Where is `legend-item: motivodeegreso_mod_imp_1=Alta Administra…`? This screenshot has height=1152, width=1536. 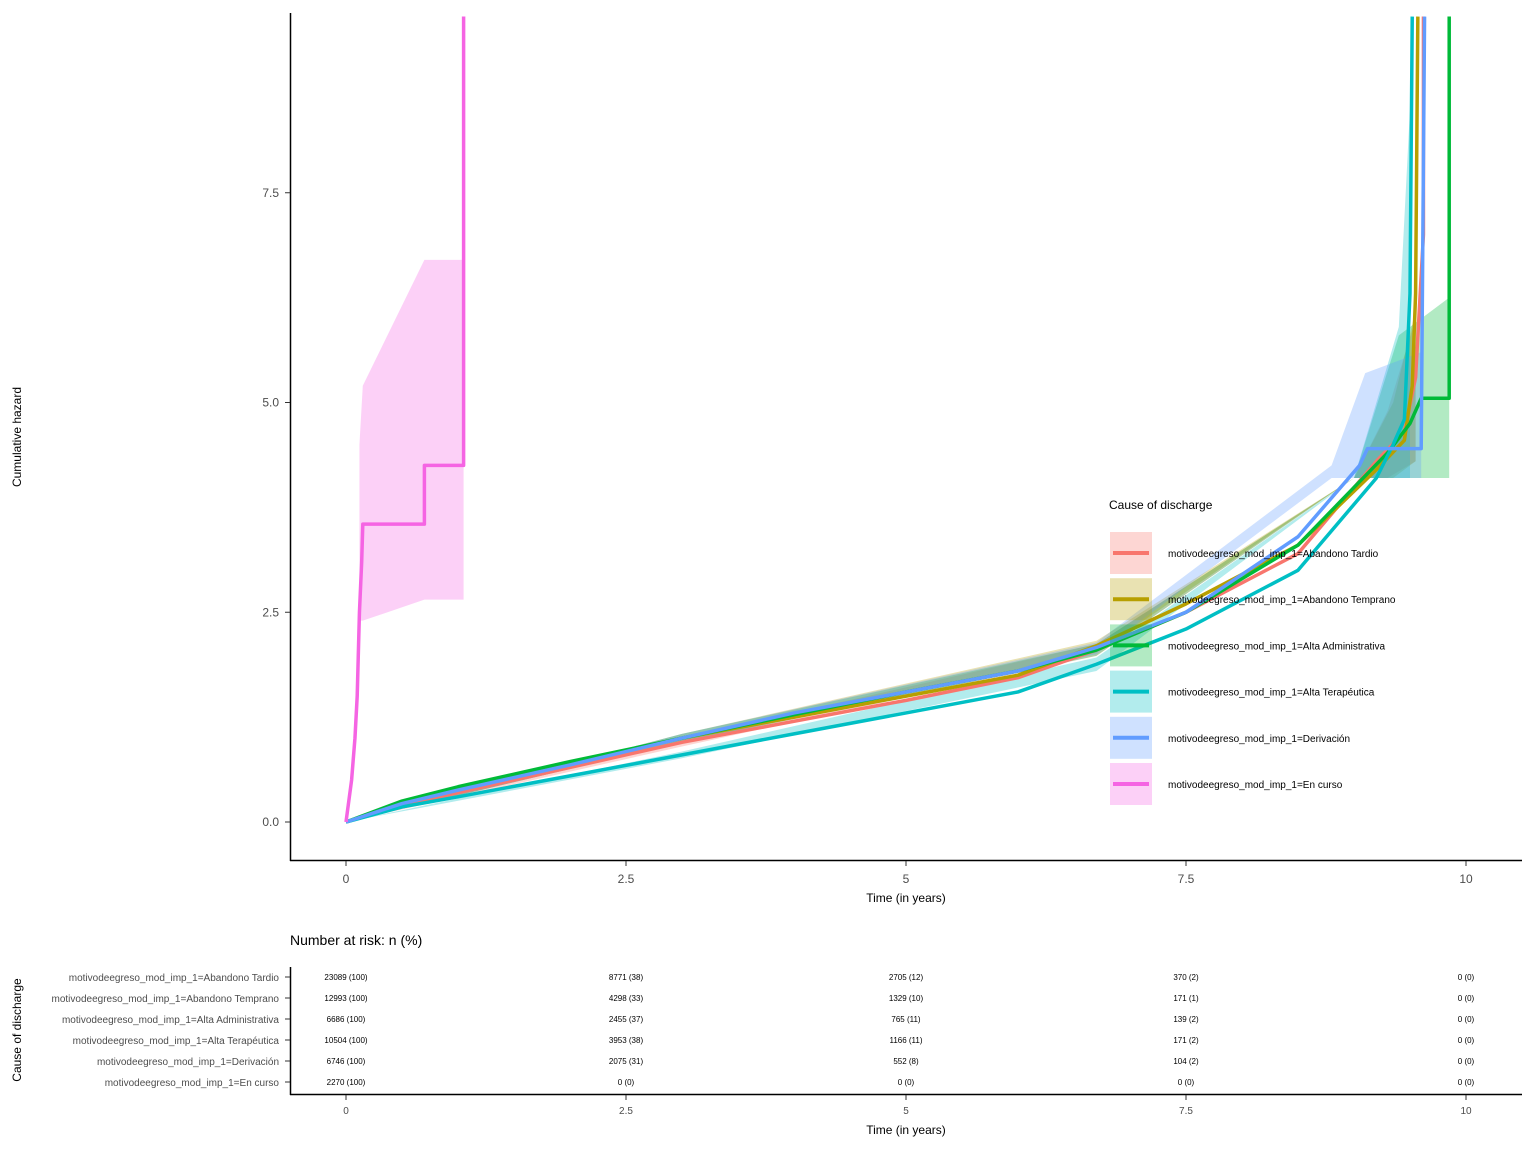 legend-item: motivodeegreso_mod_imp_1=Alta Administra… is located at coordinates (1247, 645).